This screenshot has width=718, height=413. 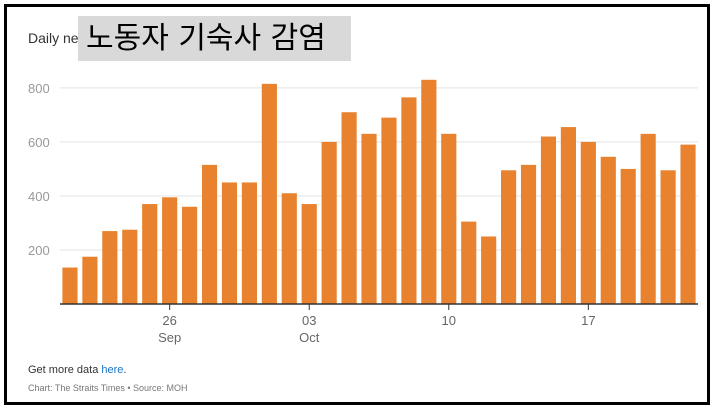 What do you see at coordinates (39, 142) in the screenshot?
I see `y-tick-label: 600` at bounding box center [39, 142].